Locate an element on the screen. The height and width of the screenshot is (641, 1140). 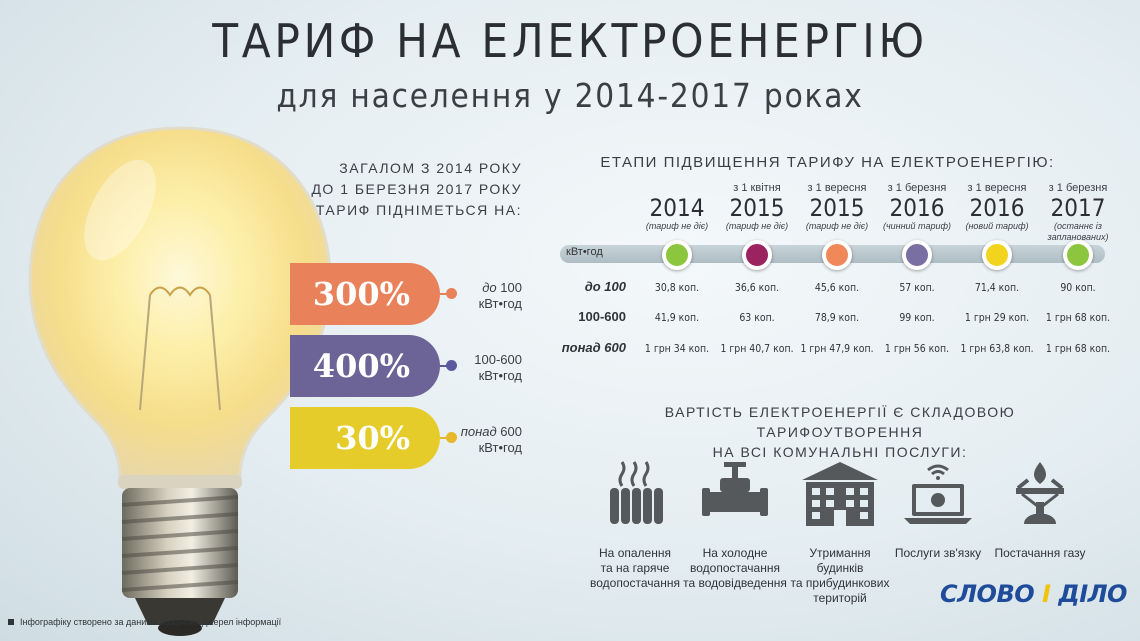
intro-line-3: ТАРИФ ПІДНІМЕТЬСЯ НА: is located at coordinates (418, 210).